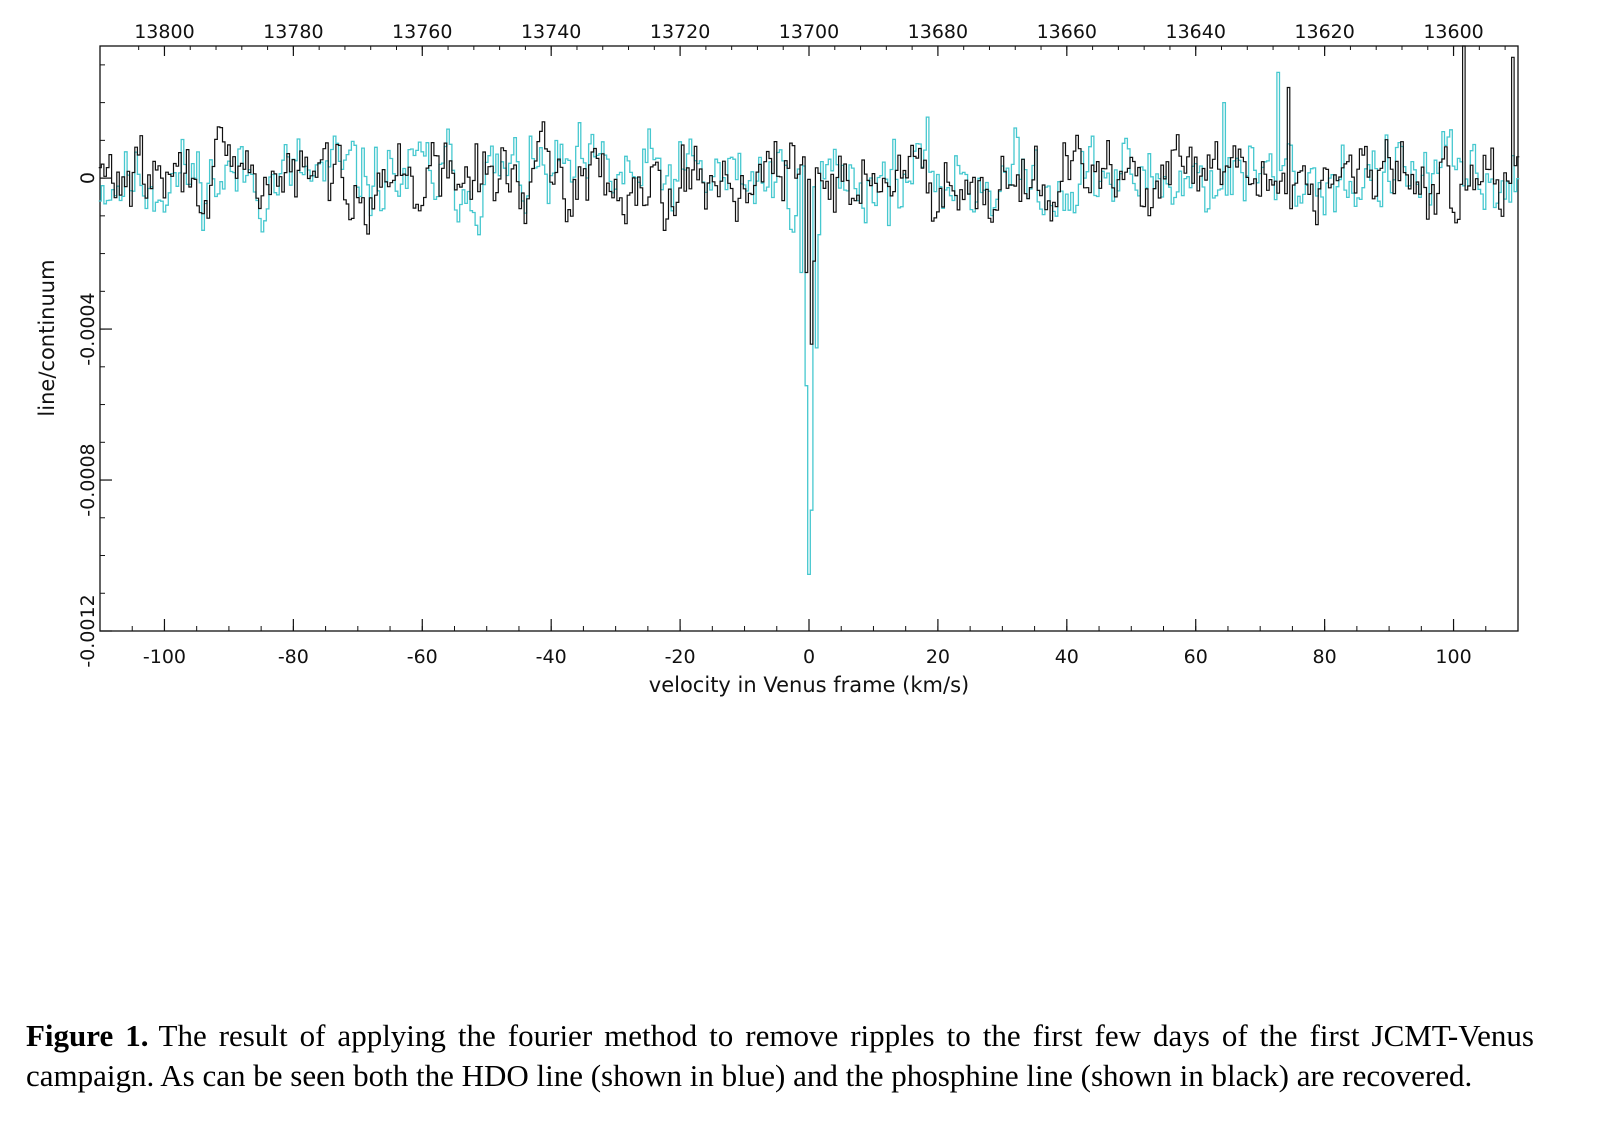  What do you see at coordinates (293, 657) in the screenshot?
I see `x-tick-label: -80` at bounding box center [293, 657].